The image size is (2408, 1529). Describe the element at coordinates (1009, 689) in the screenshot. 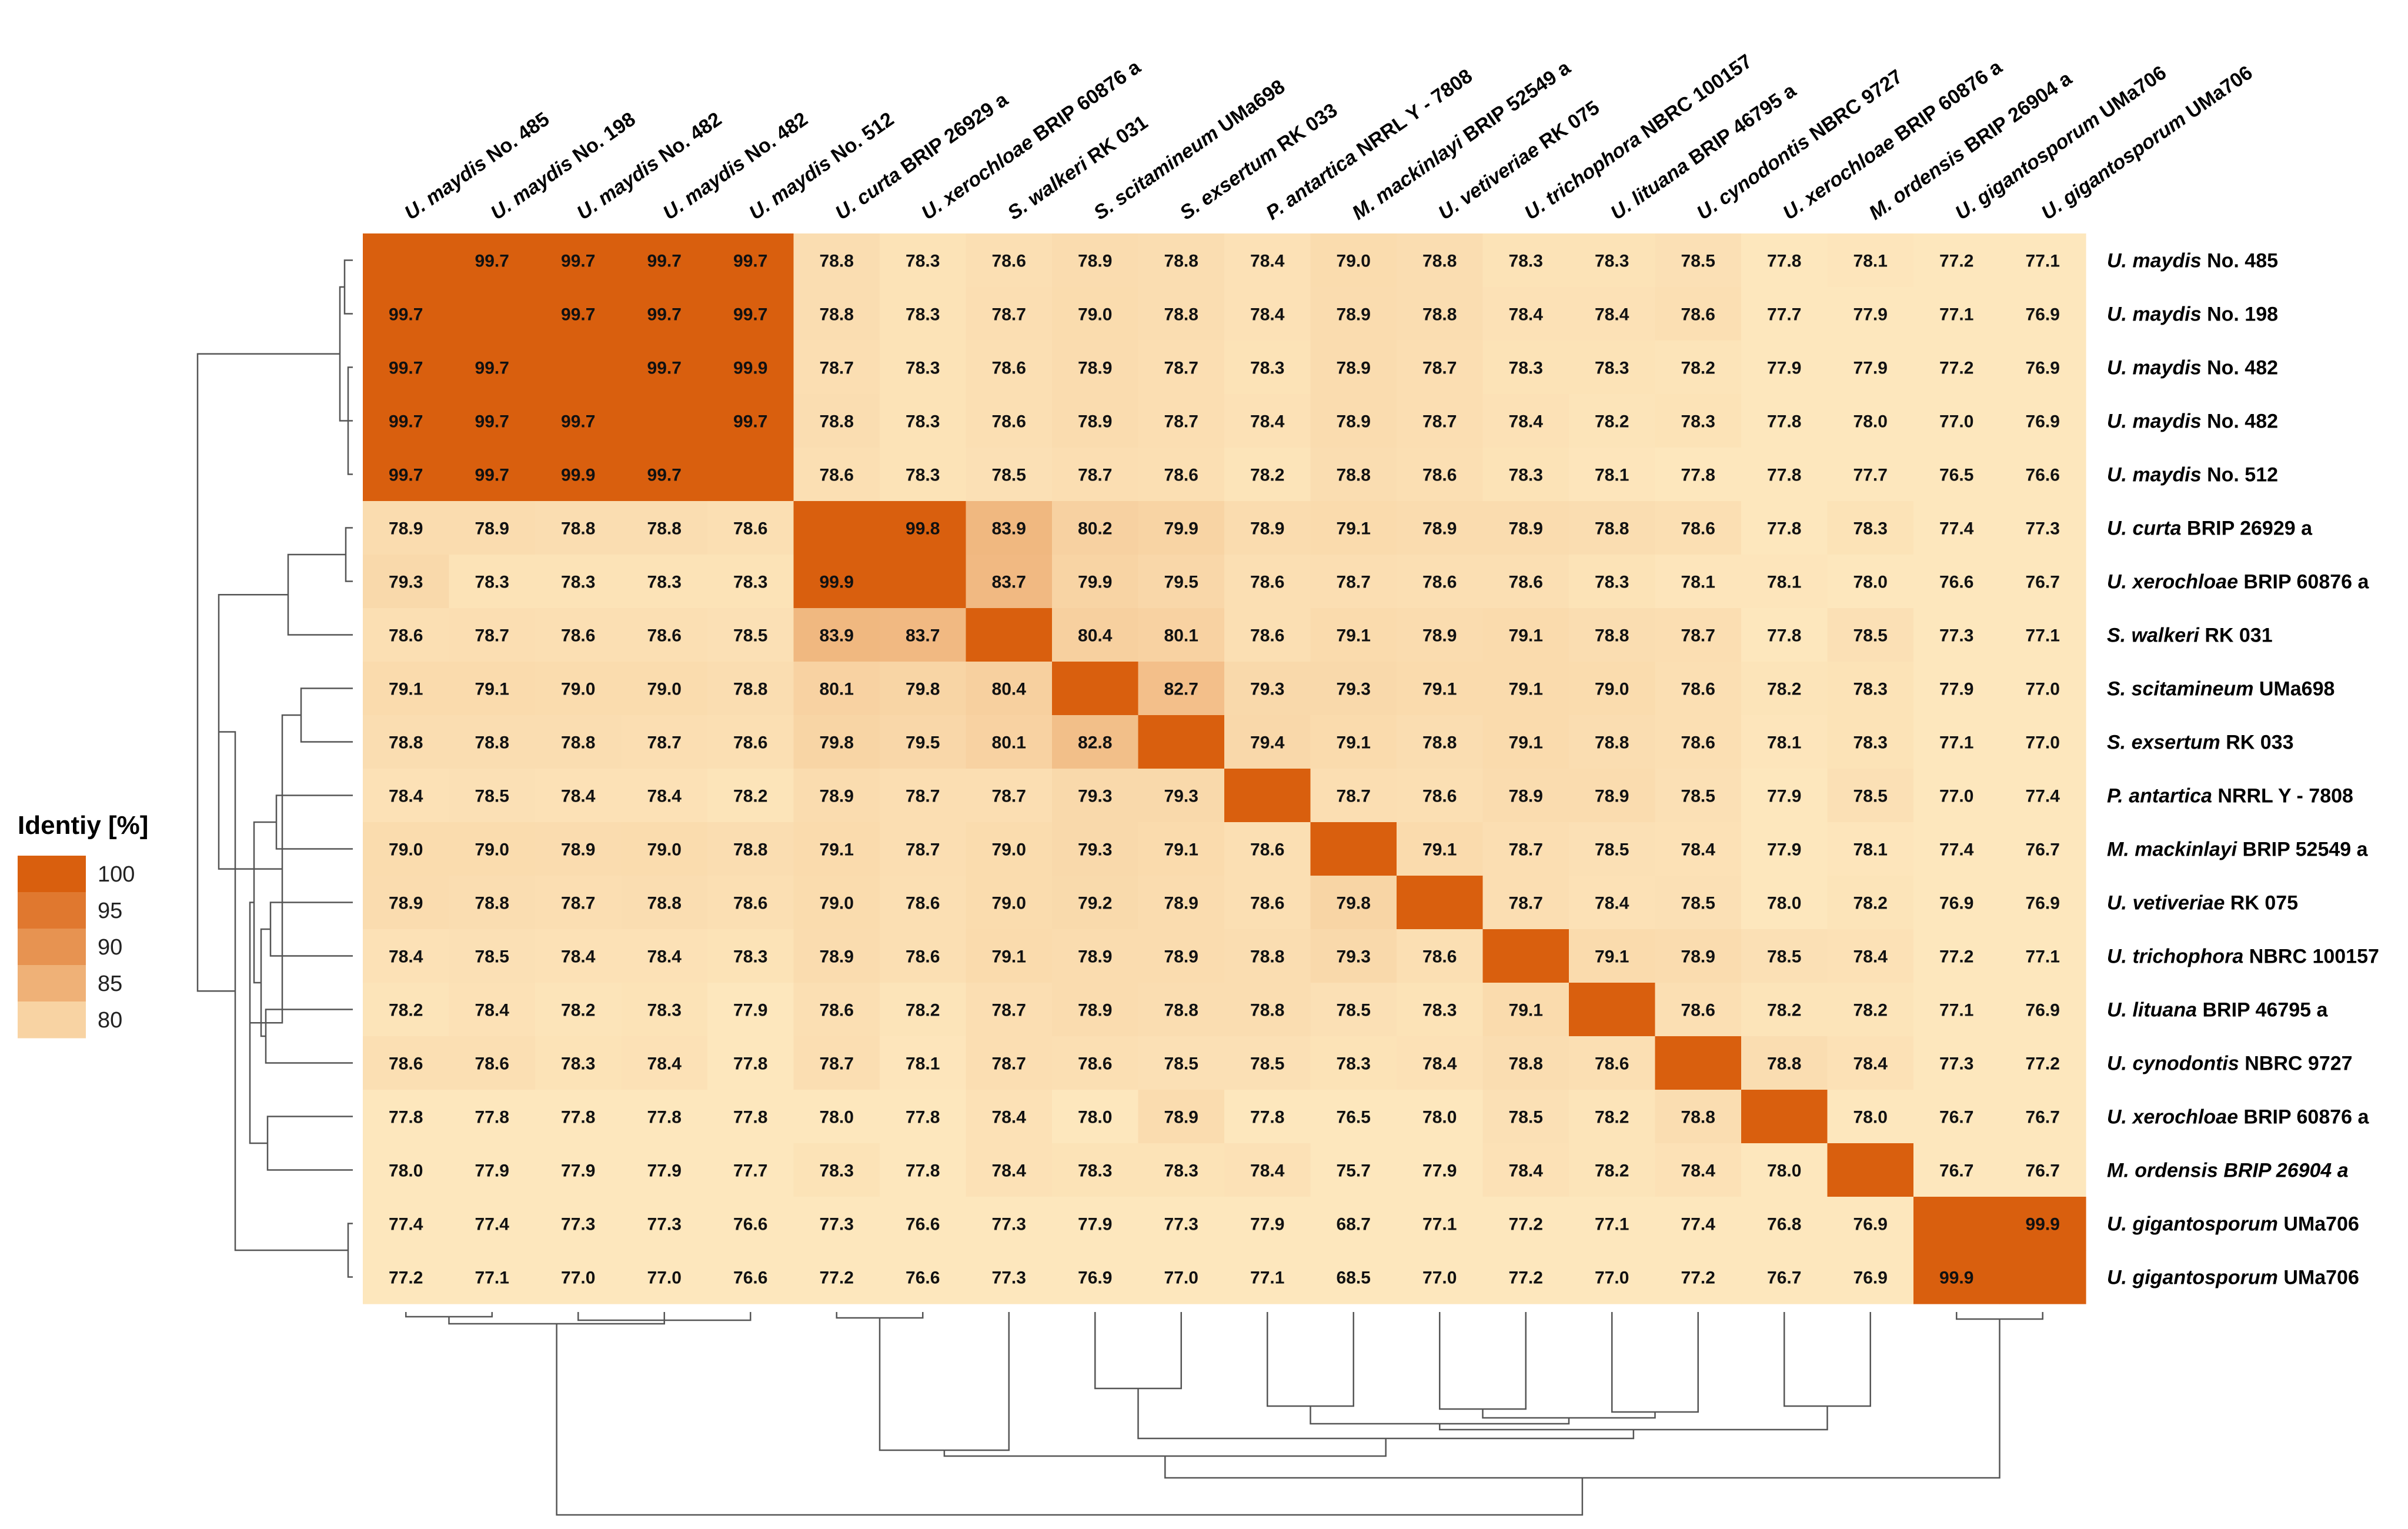

I see `cell-value: 80.4` at that location.